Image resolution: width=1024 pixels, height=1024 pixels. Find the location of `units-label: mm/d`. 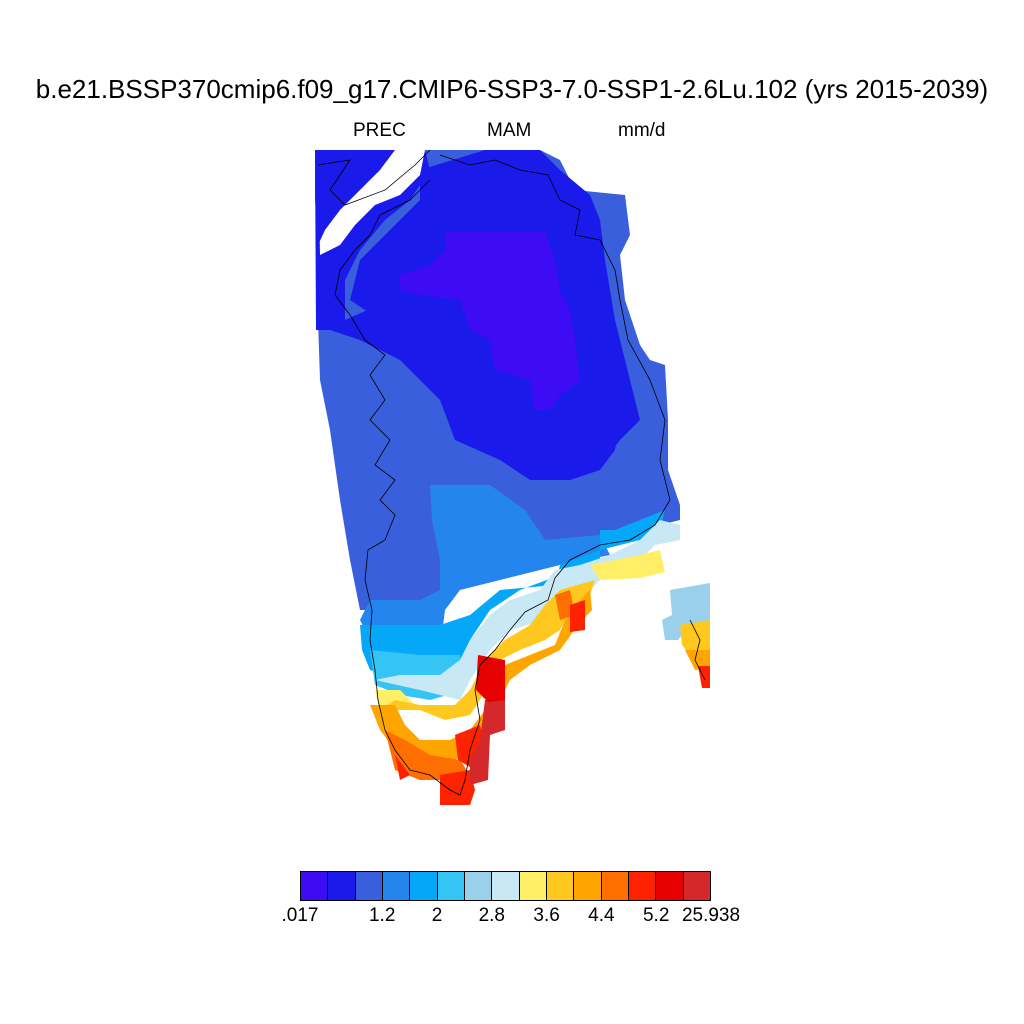

units-label: mm/d is located at coordinates (642, 130).